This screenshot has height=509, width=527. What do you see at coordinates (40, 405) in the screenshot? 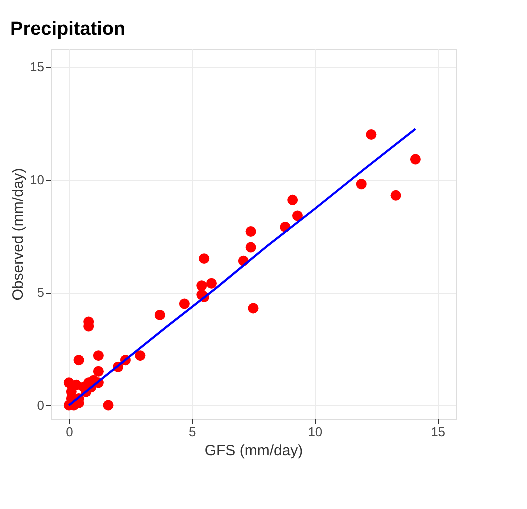
I see `y-tick-label: 0` at bounding box center [40, 405].